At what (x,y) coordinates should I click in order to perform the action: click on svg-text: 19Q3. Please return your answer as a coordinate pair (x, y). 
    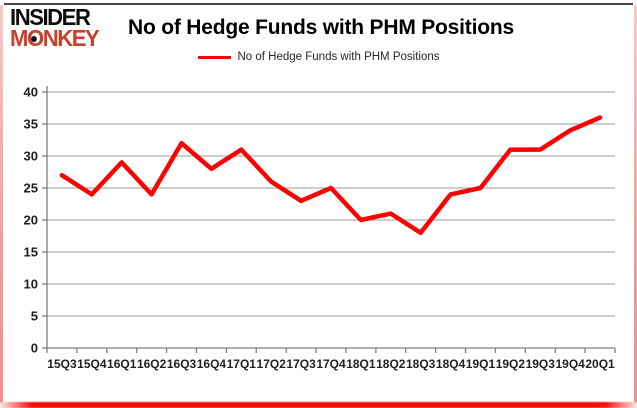
    Looking at the image, I should click on (541, 364).